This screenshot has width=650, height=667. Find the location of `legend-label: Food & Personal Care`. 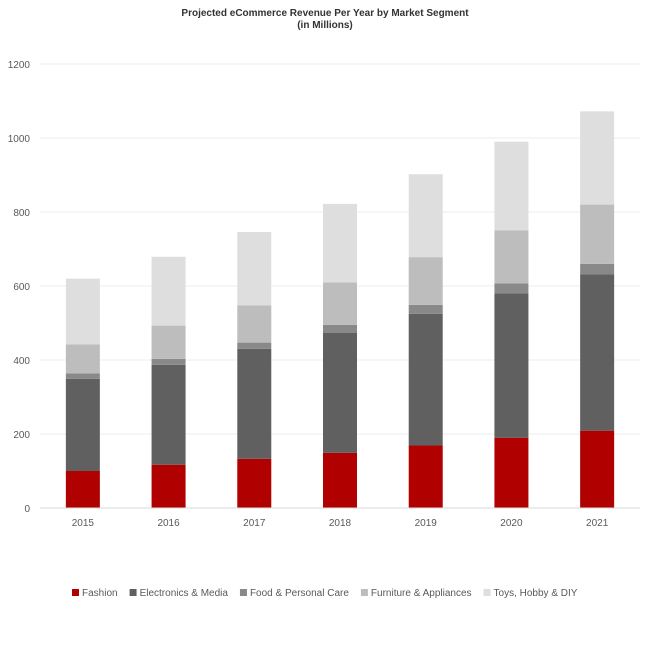

legend-label: Food & Personal Care is located at coordinates (299, 593).